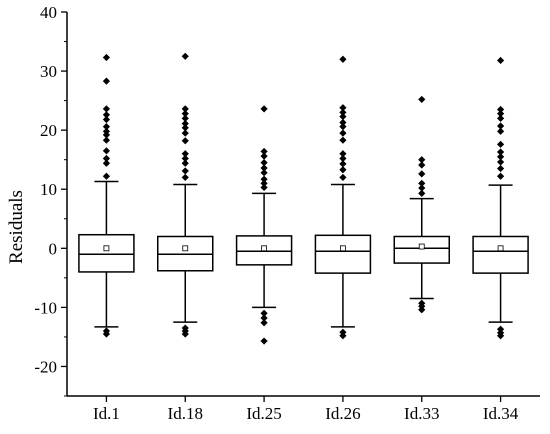 Image resolution: width=550 pixels, height=434 pixels. Describe the element at coordinates (264, 225) in the screenshot. I see `box-Id.25` at that location.